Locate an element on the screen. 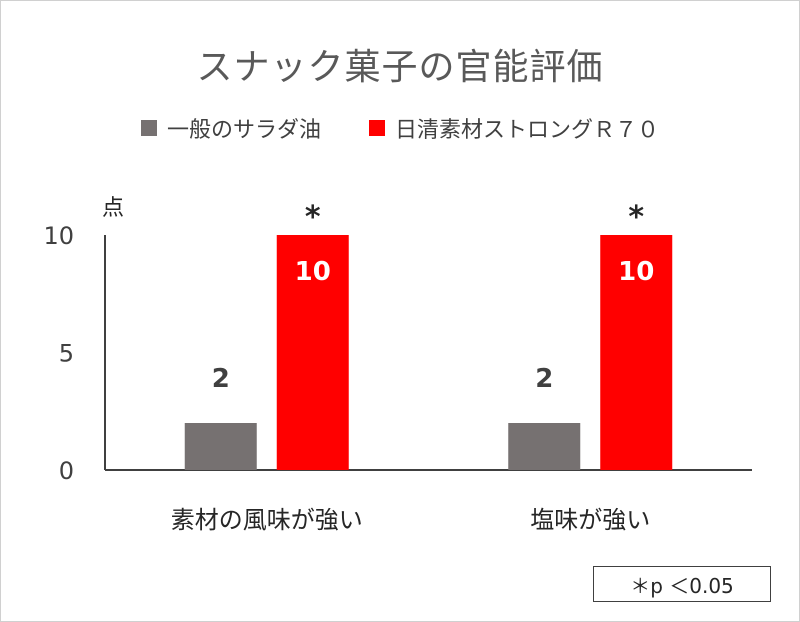  legend-item-salad-oil: 一般のサラダ油 is located at coordinates (230, 128).